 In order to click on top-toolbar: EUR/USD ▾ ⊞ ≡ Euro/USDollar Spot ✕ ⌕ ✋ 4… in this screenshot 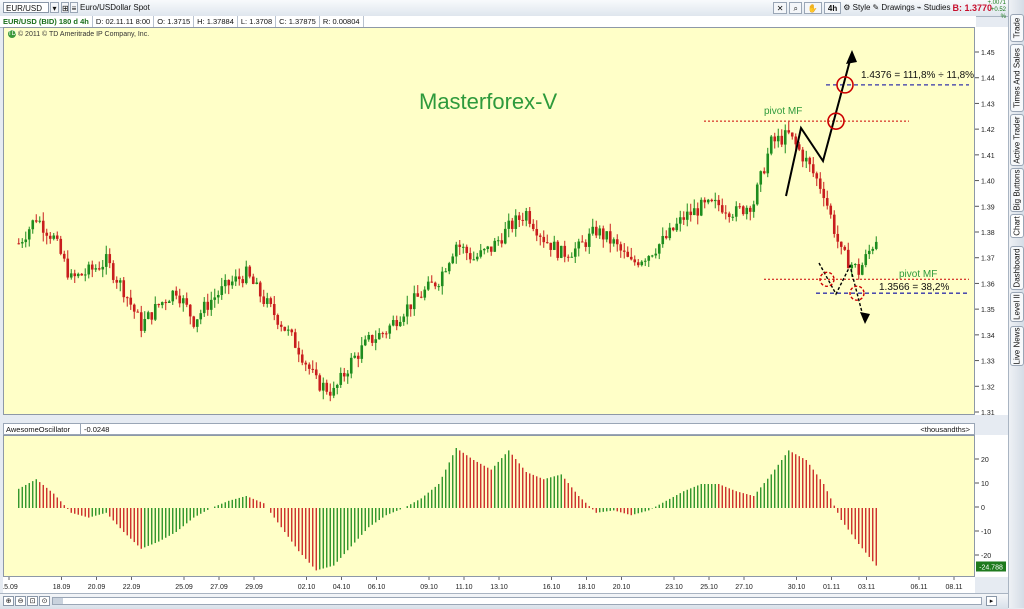, I will do `click(504, 10)`.